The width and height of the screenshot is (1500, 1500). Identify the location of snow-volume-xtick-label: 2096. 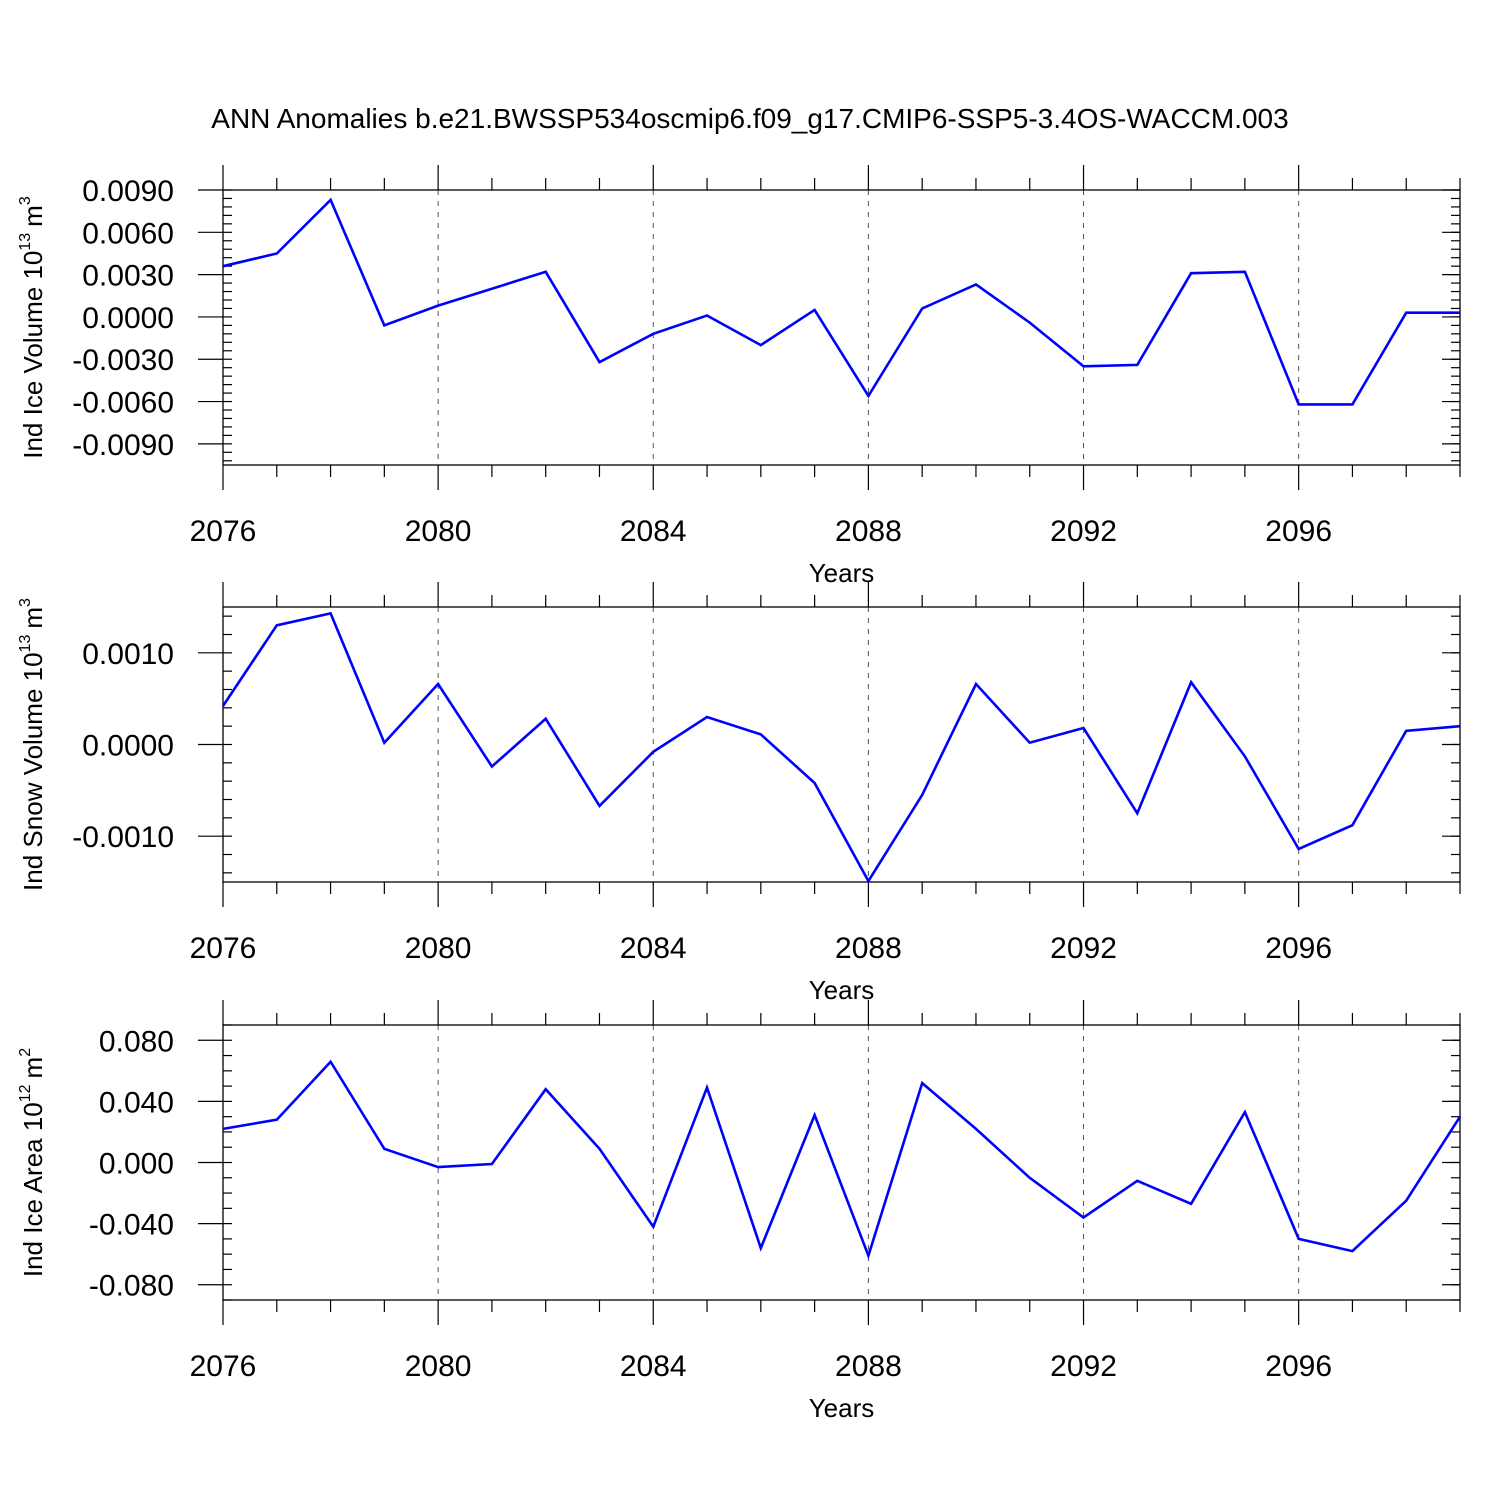
(1298, 948).